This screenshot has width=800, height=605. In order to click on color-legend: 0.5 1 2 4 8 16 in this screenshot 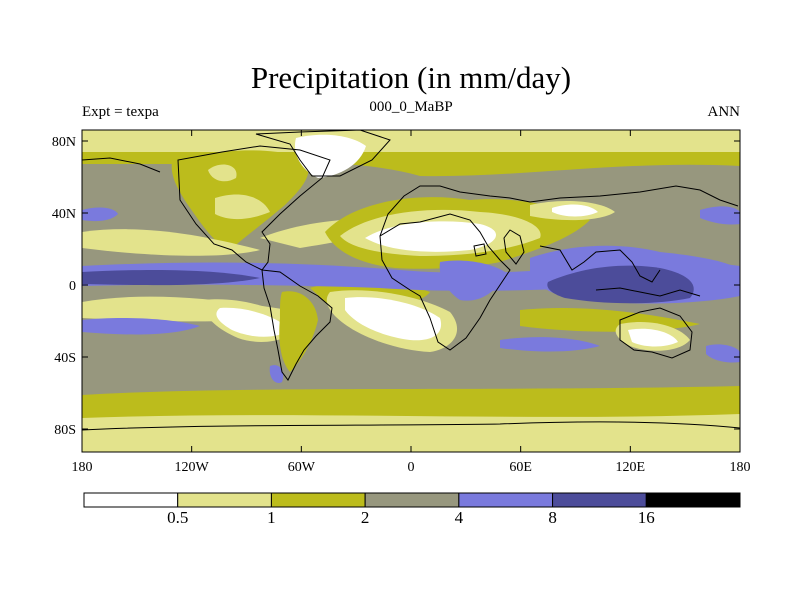, I will do `click(412, 509)`.